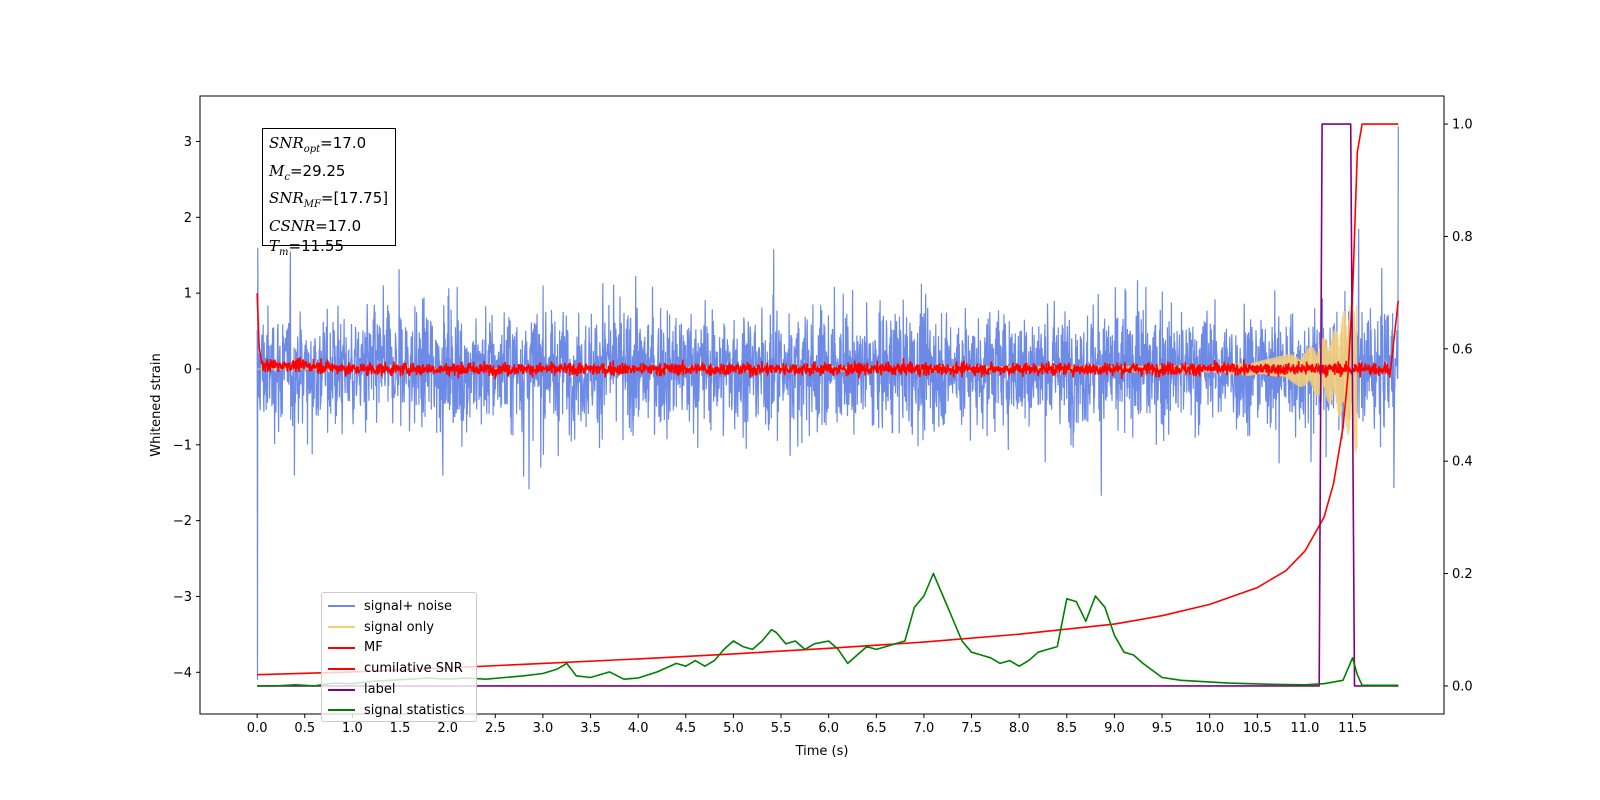  What do you see at coordinates (188, 294) in the screenshot?
I see `y-tick-label: 1` at bounding box center [188, 294].